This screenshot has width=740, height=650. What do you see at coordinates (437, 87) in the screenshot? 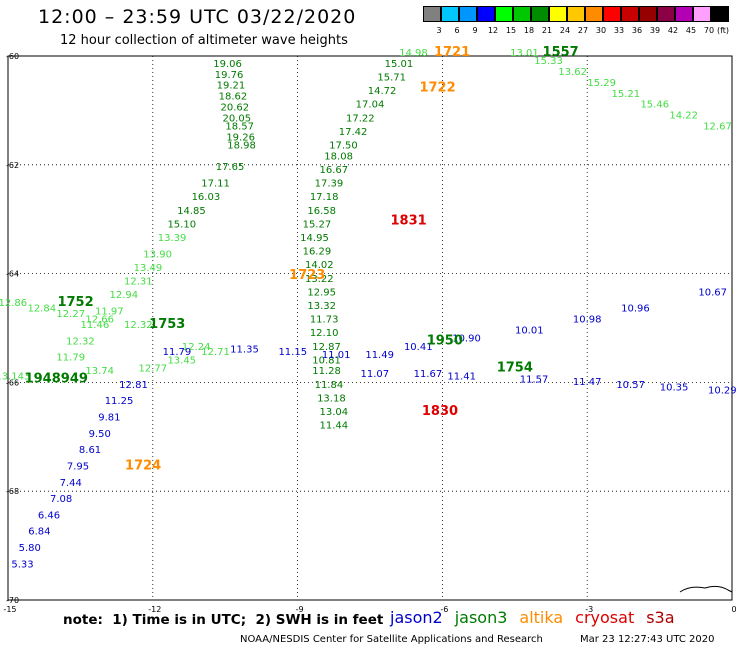
I see `pass-time-label: 1722` at bounding box center [437, 87].